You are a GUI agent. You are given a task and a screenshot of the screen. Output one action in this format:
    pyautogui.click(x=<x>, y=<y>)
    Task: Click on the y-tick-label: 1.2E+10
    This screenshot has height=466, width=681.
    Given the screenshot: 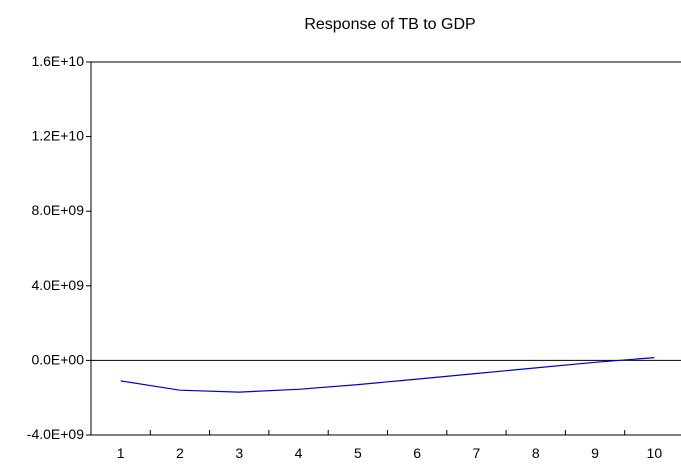 What is the action you would take?
    pyautogui.click(x=57, y=136)
    